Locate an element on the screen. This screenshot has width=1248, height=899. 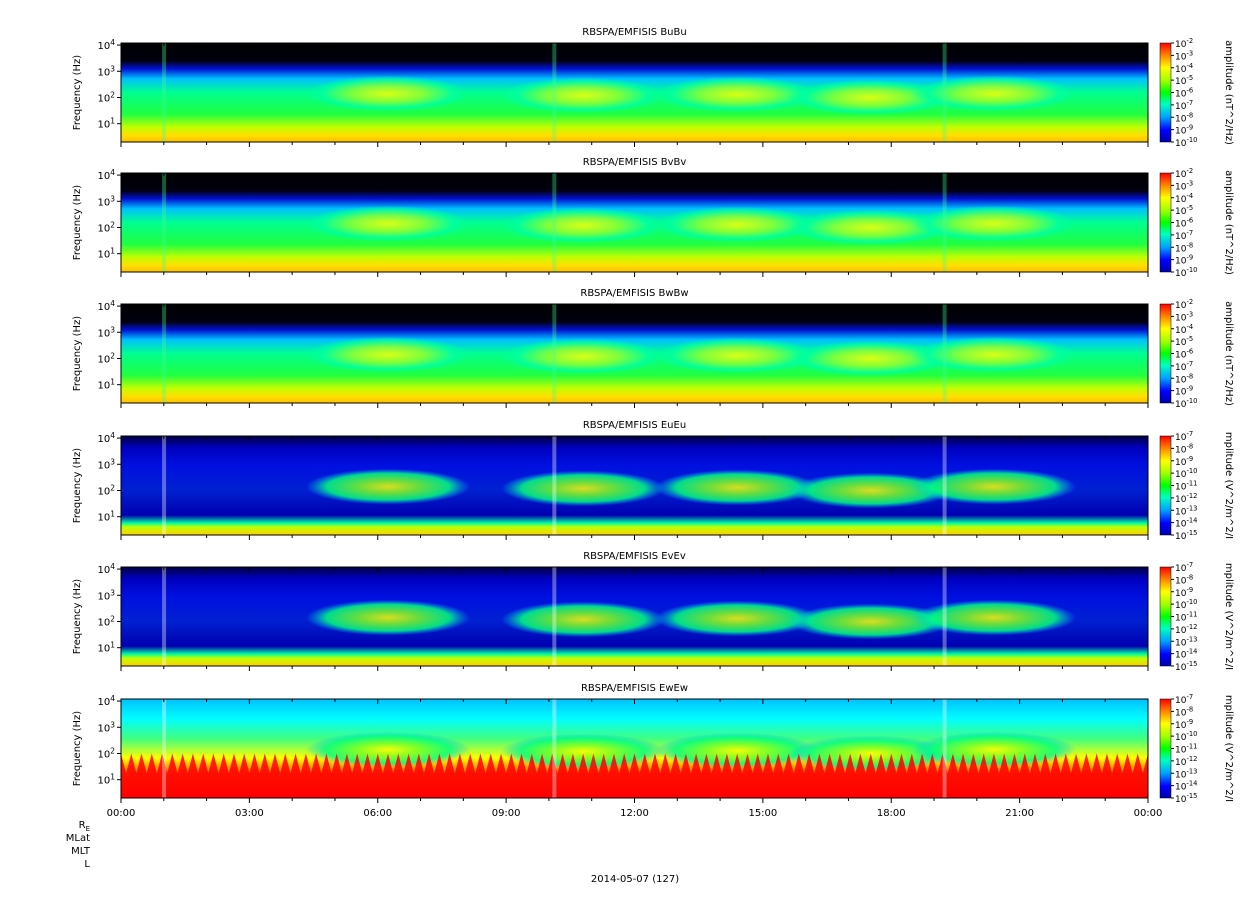
footer-mlat-label: MLat is located at coordinates (77, 838).